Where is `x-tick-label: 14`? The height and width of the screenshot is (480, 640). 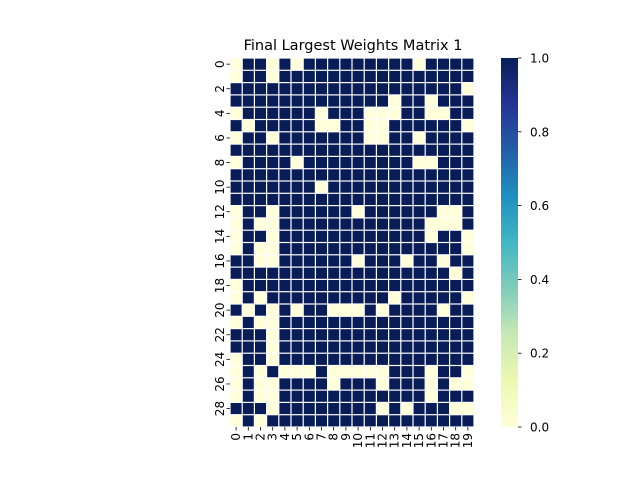
x-tick-label: 14 is located at coordinates (407, 440).